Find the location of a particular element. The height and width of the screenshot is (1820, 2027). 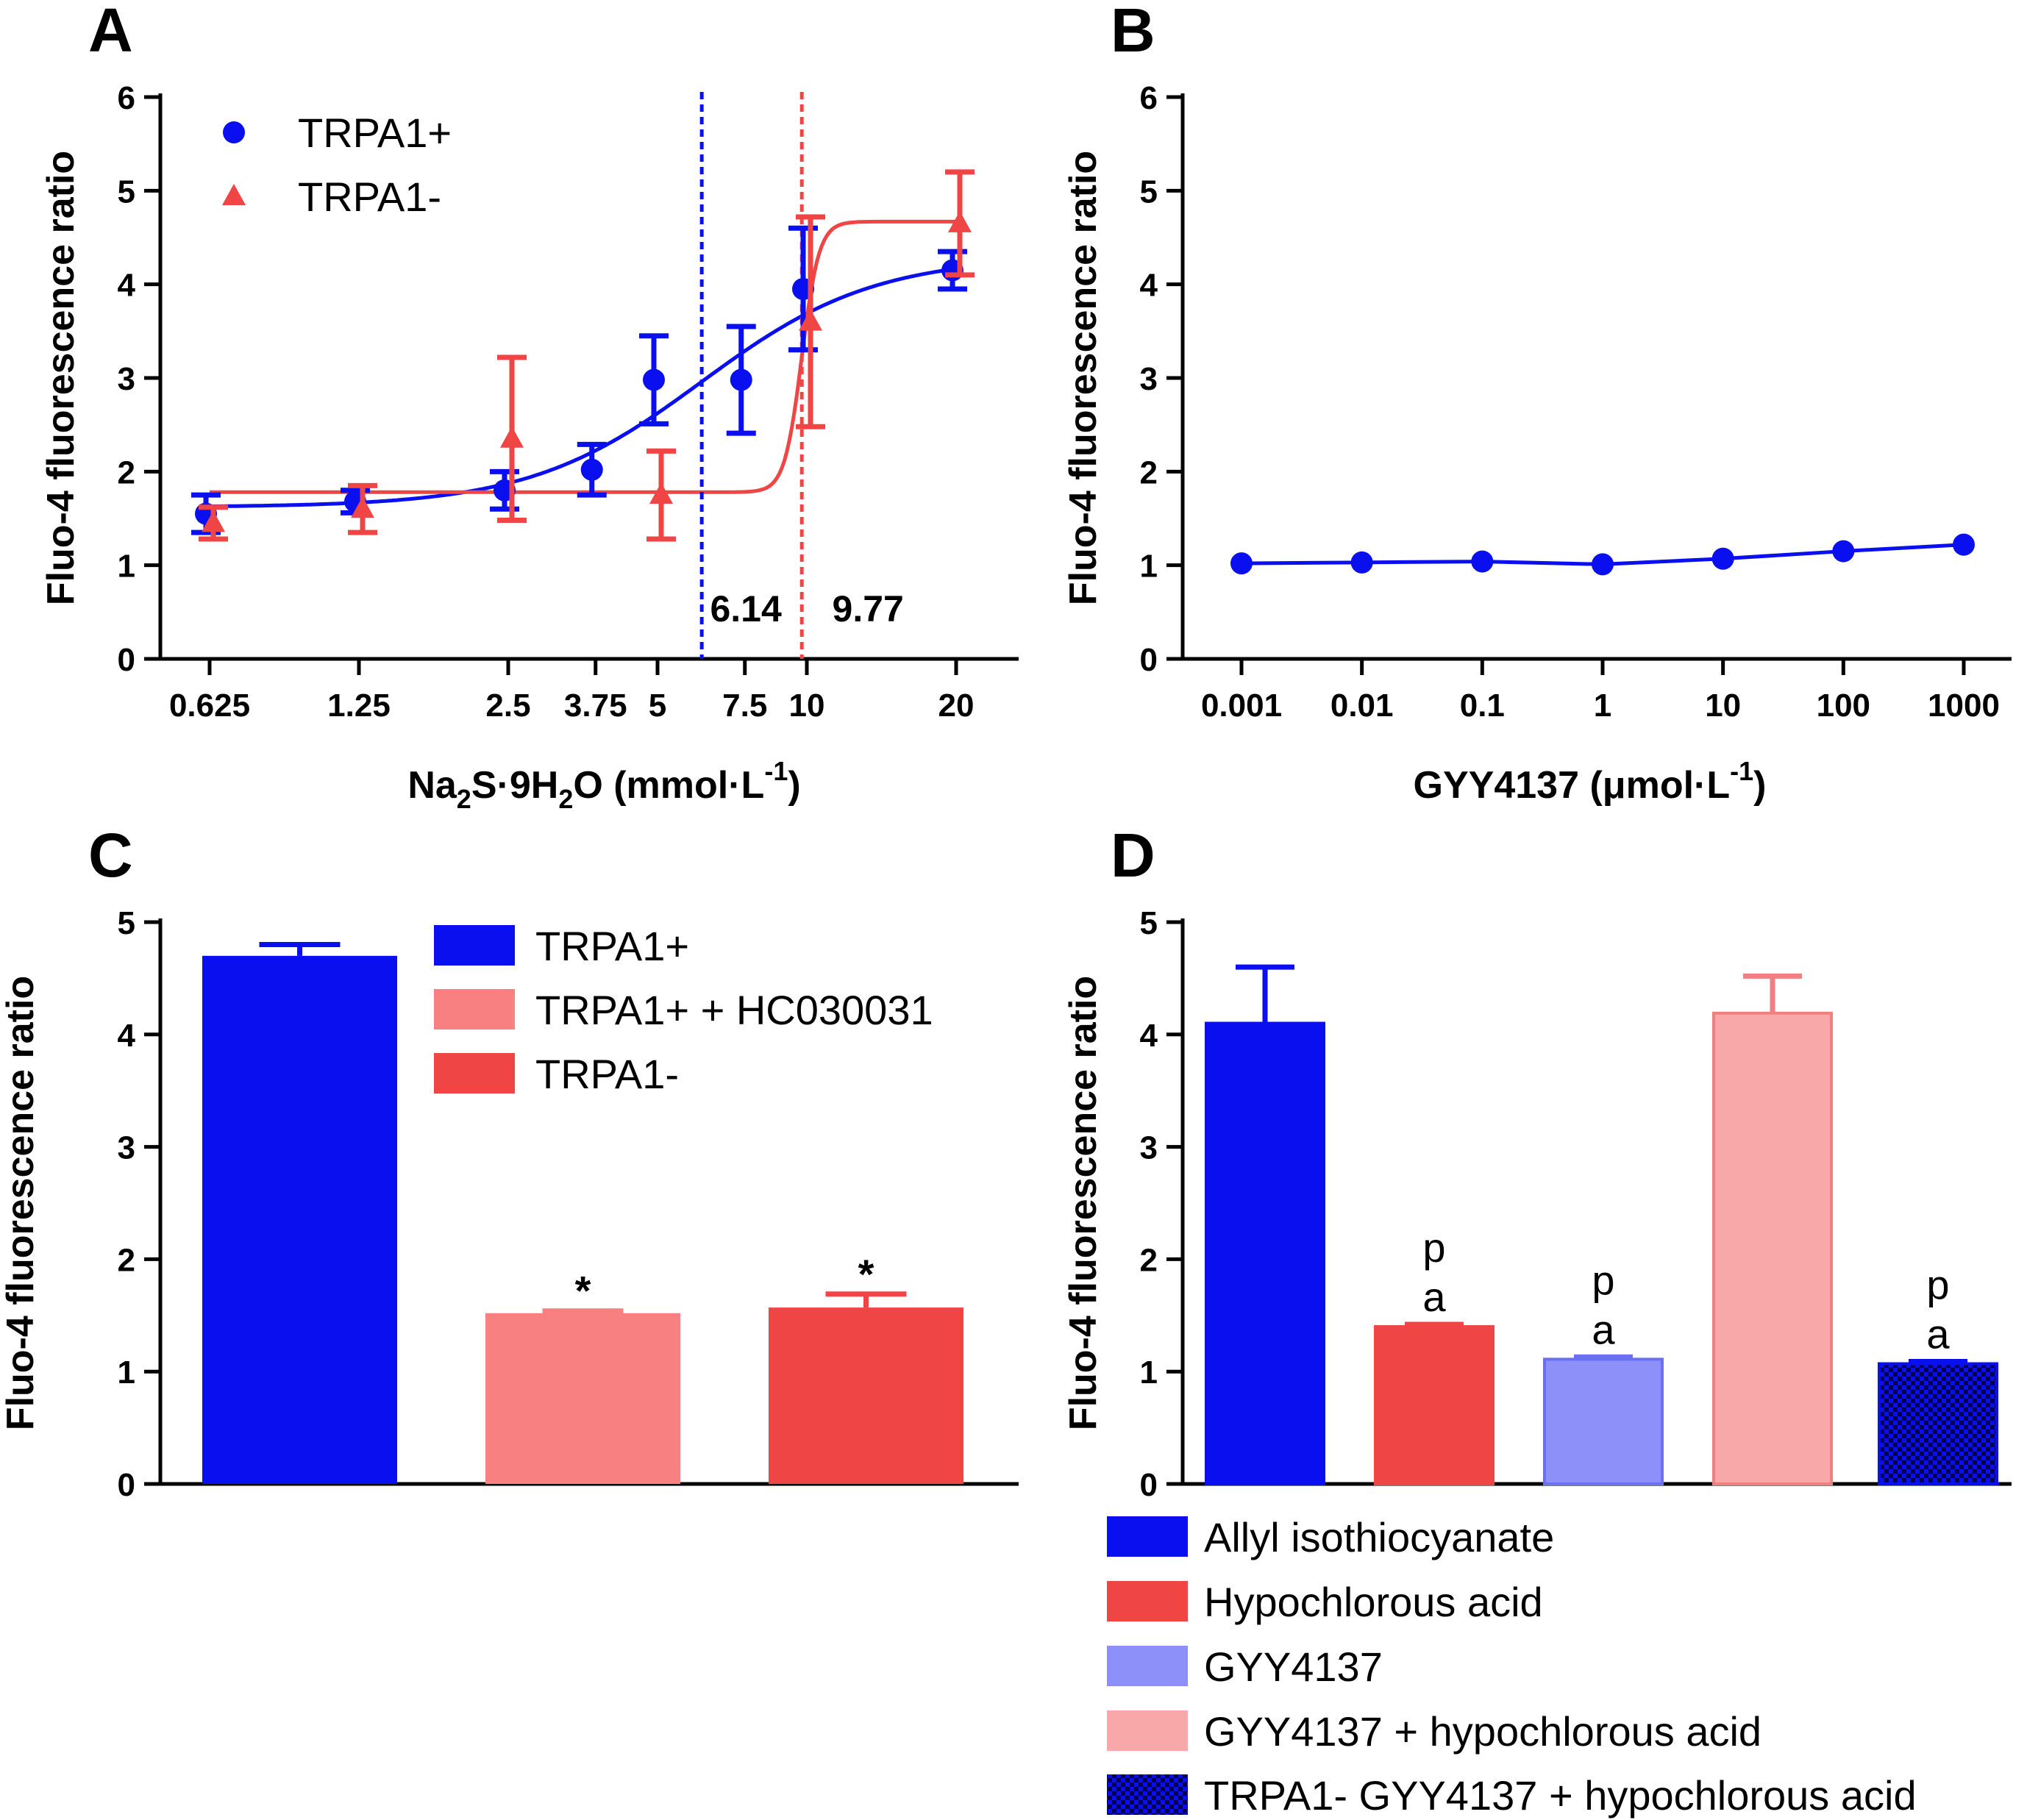

x-tick-label: 1.25 is located at coordinates (359, 706).